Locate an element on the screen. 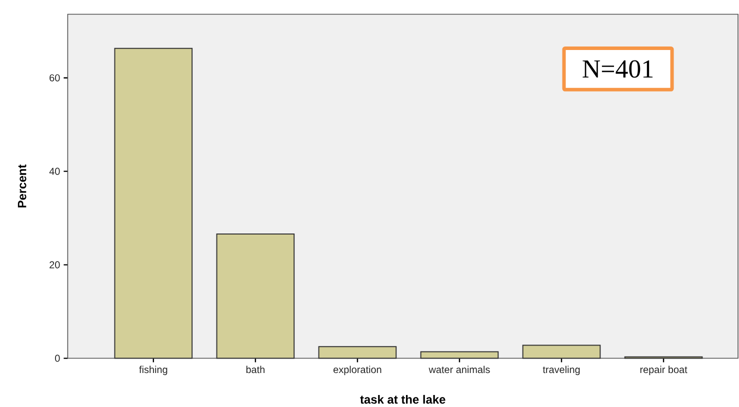  x-tick-label: bath is located at coordinates (255, 370).